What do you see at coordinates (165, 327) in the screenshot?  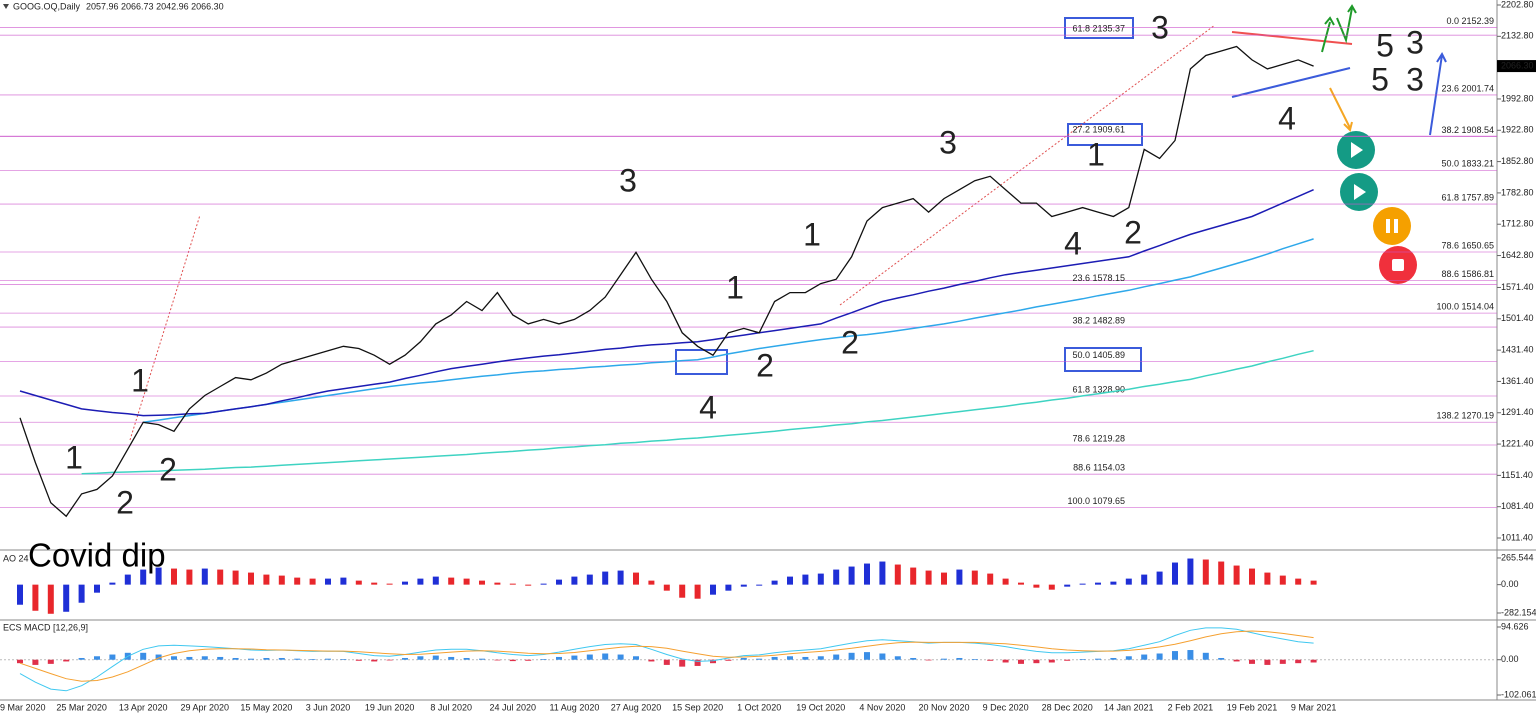 I see `trend-line` at bounding box center [165, 327].